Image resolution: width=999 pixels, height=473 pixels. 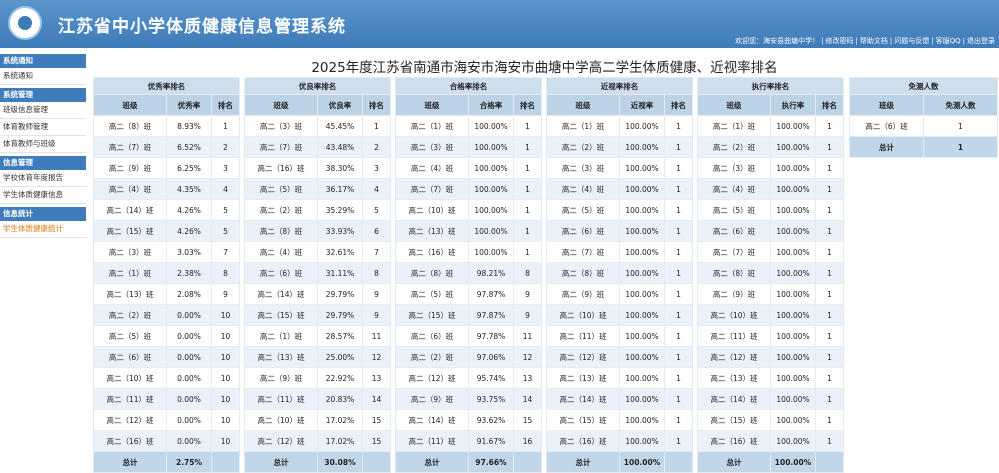 I want to click on table-cell: 36.17%, so click(x=340, y=189).